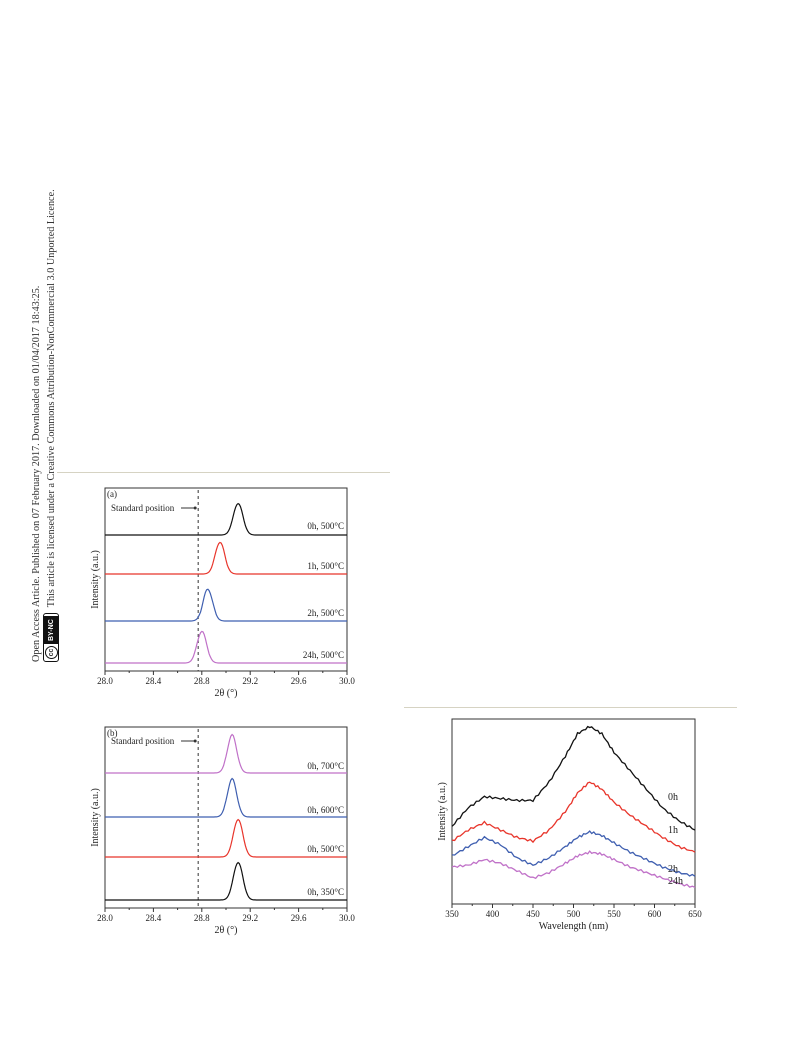  What do you see at coordinates (673, 830) in the screenshot?
I see `series-label: 1h` at bounding box center [673, 830].